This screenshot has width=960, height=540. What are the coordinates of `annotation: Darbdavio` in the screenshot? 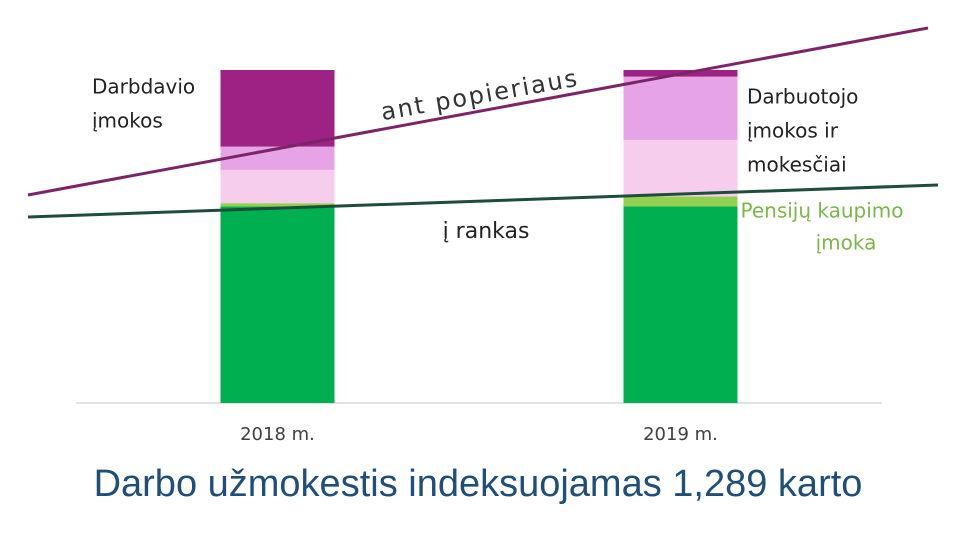 It's located at (143, 87).